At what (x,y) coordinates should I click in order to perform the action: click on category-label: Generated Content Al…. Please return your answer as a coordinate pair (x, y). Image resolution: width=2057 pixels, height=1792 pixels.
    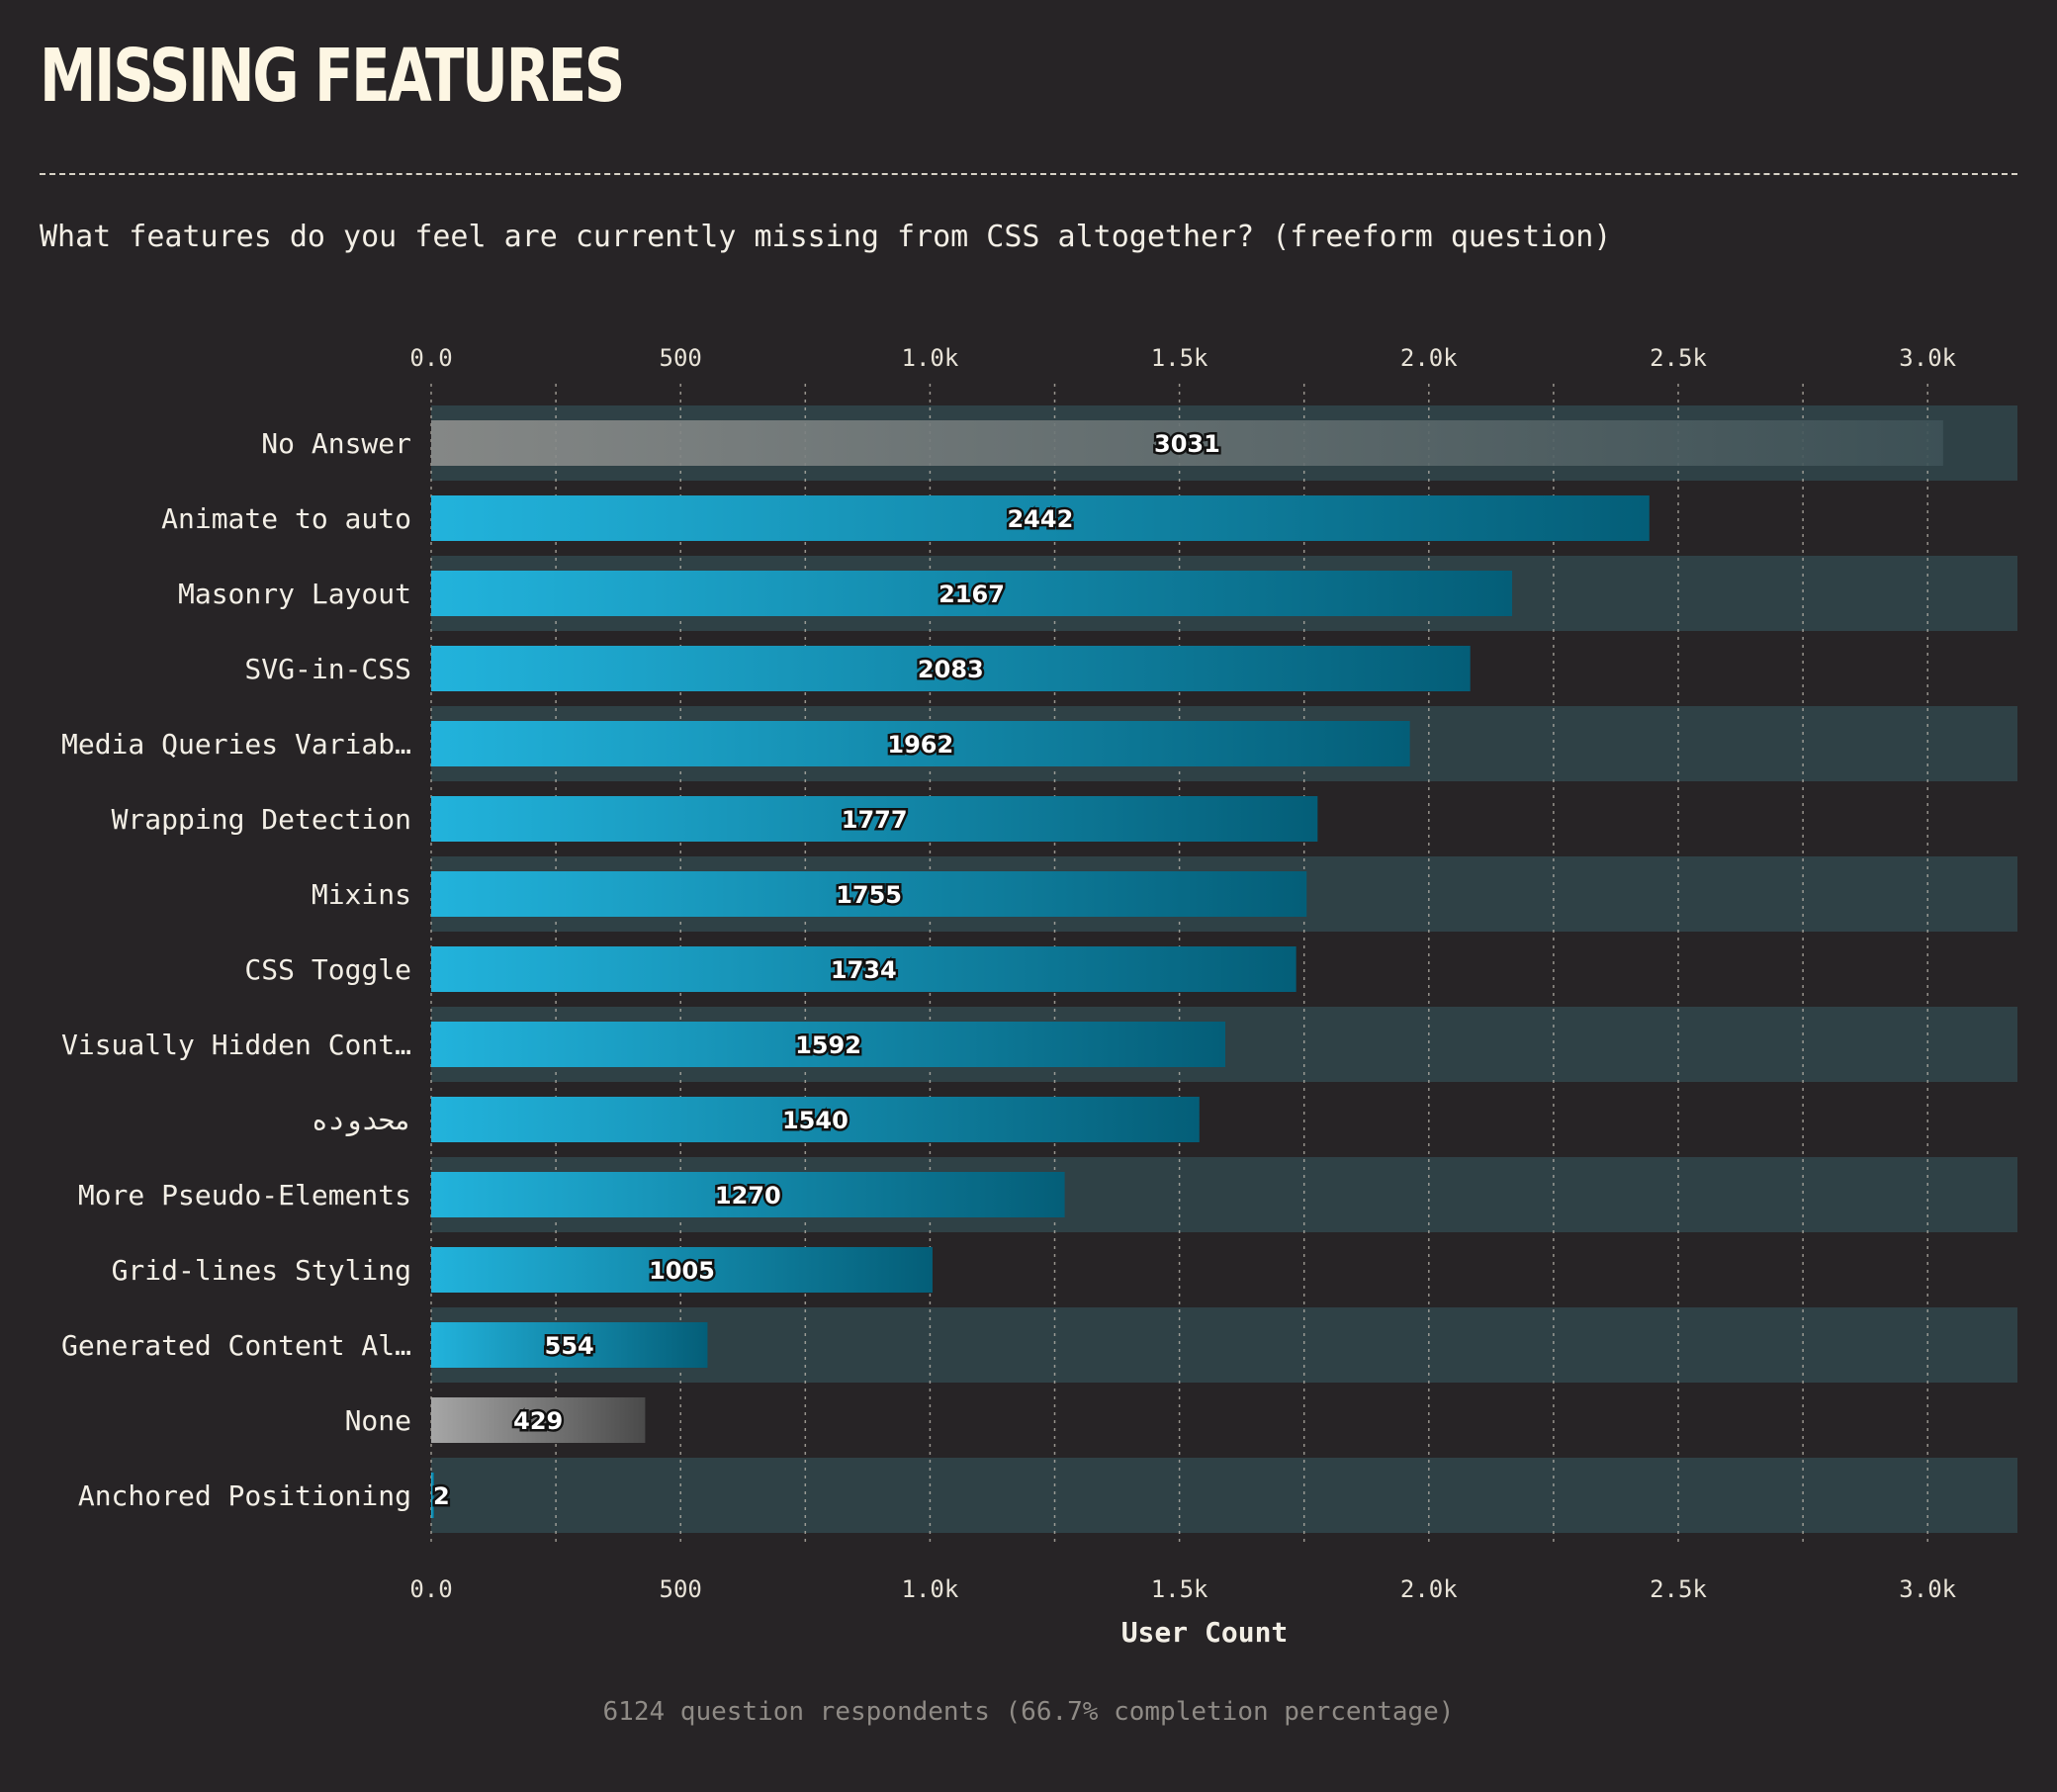
    Looking at the image, I should click on (236, 1345).